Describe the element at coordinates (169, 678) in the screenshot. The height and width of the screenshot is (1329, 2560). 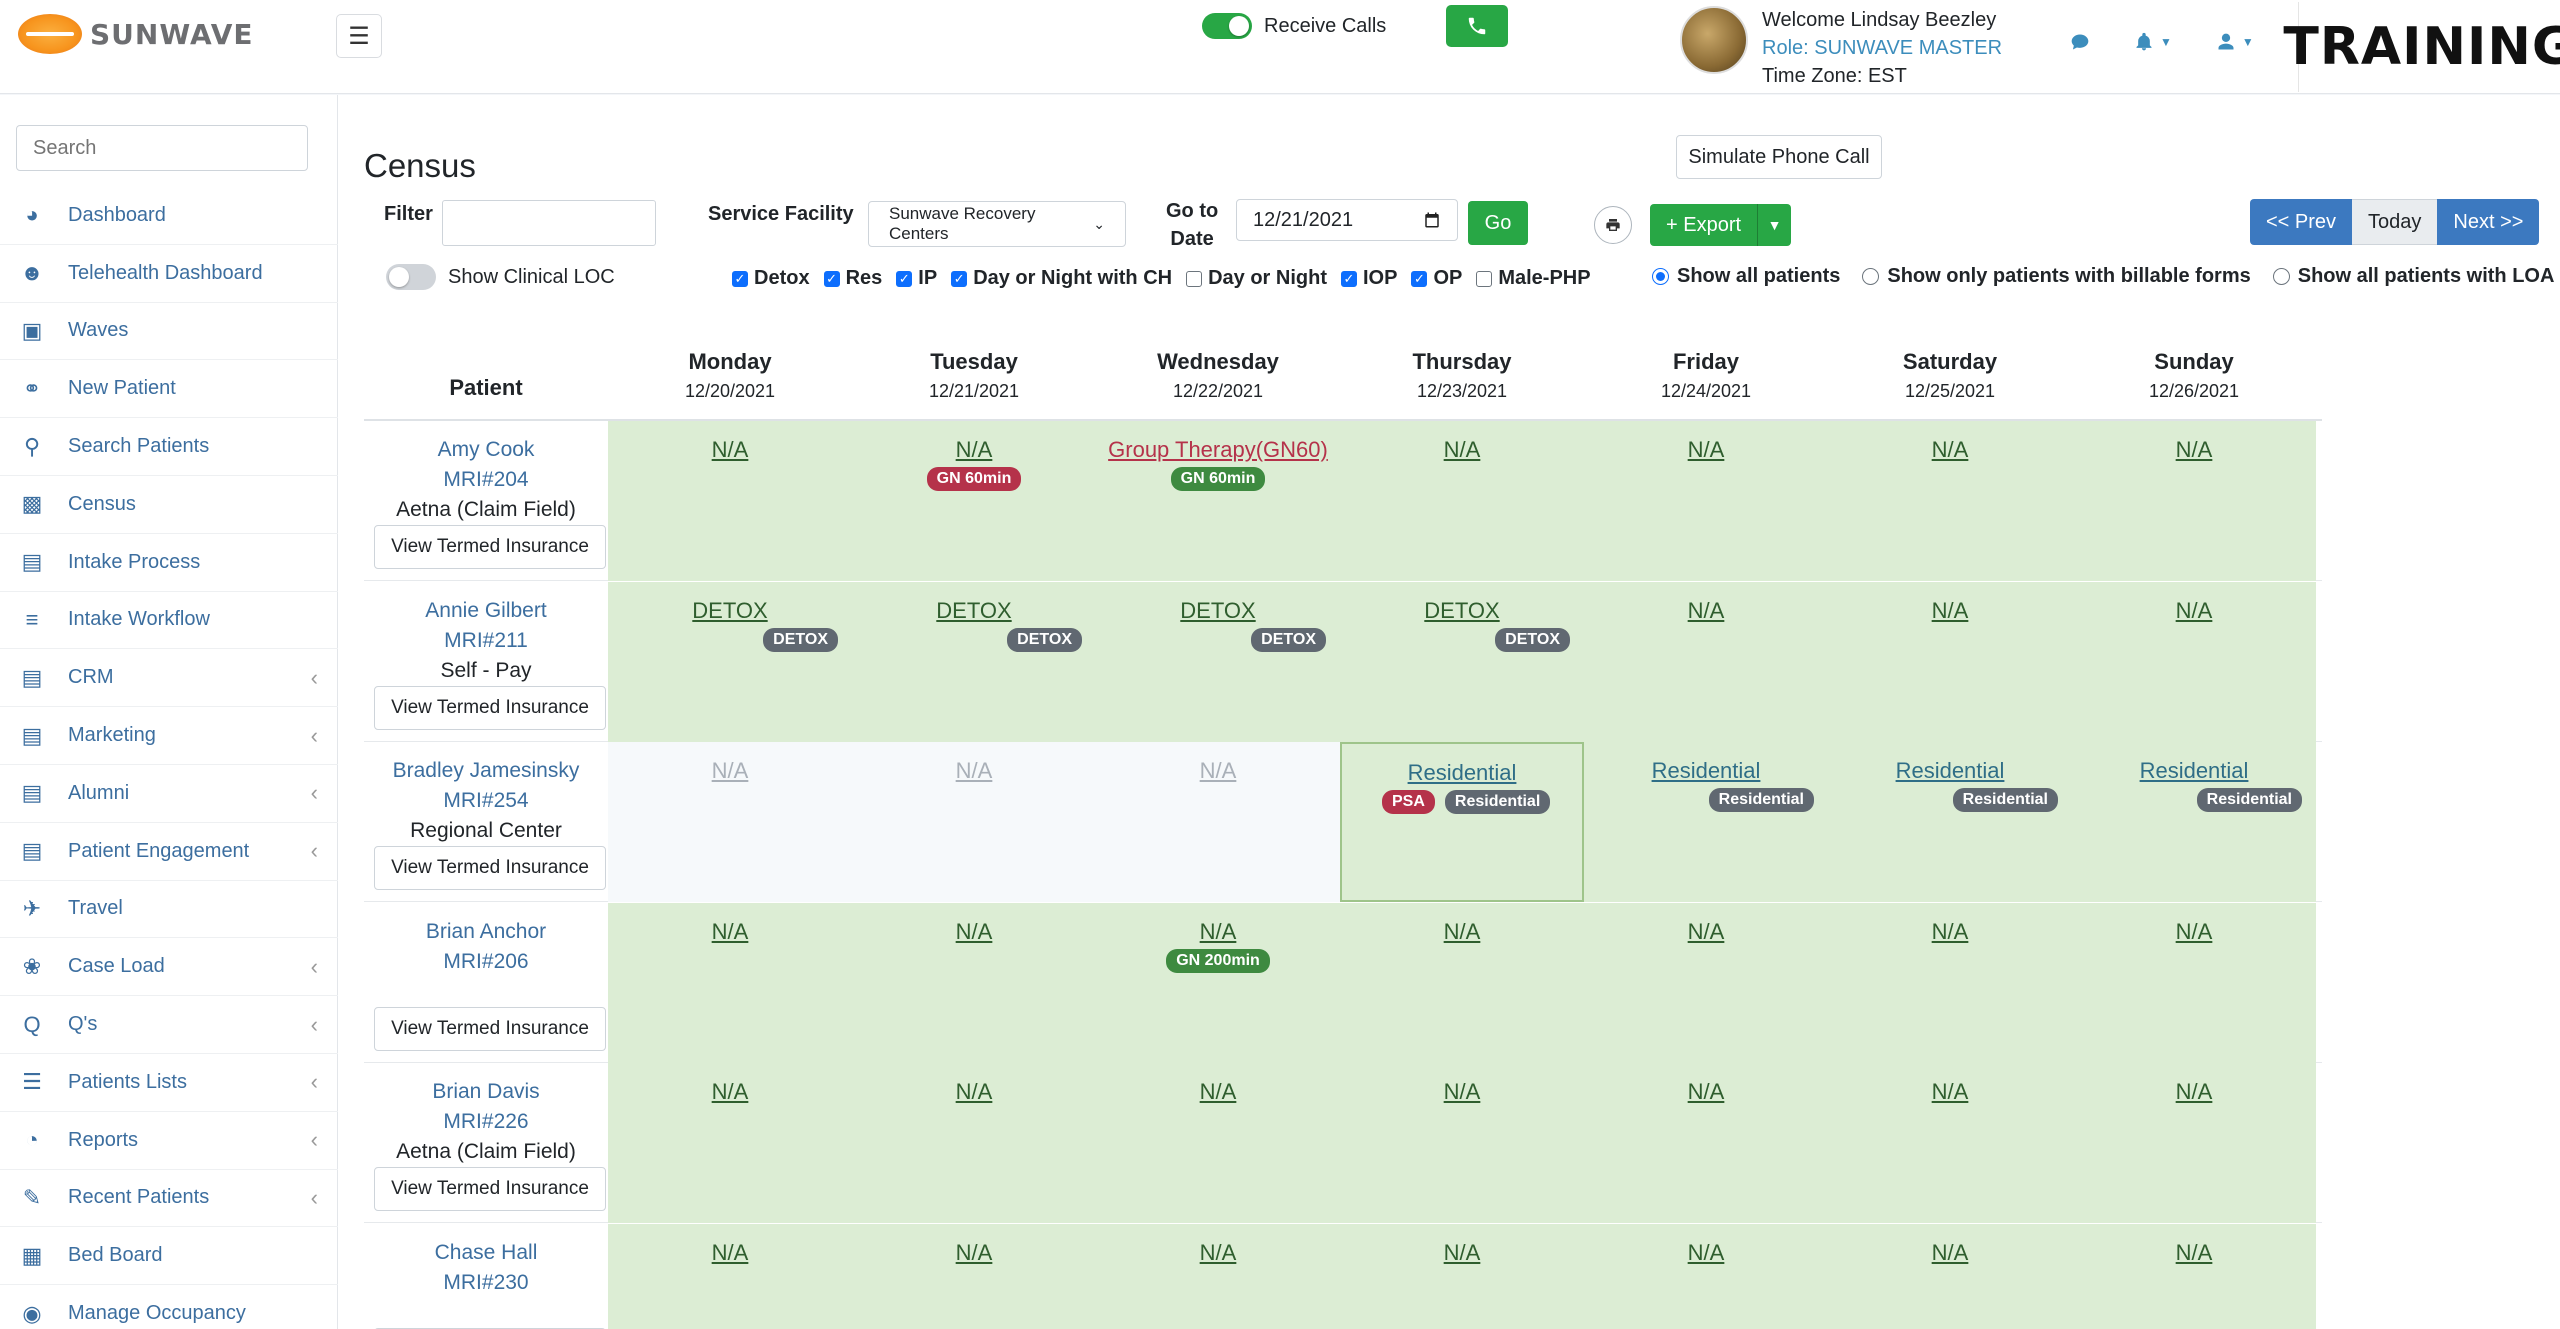
I see `sidebar-item-crm: ▤ CRM ‹` at that location.